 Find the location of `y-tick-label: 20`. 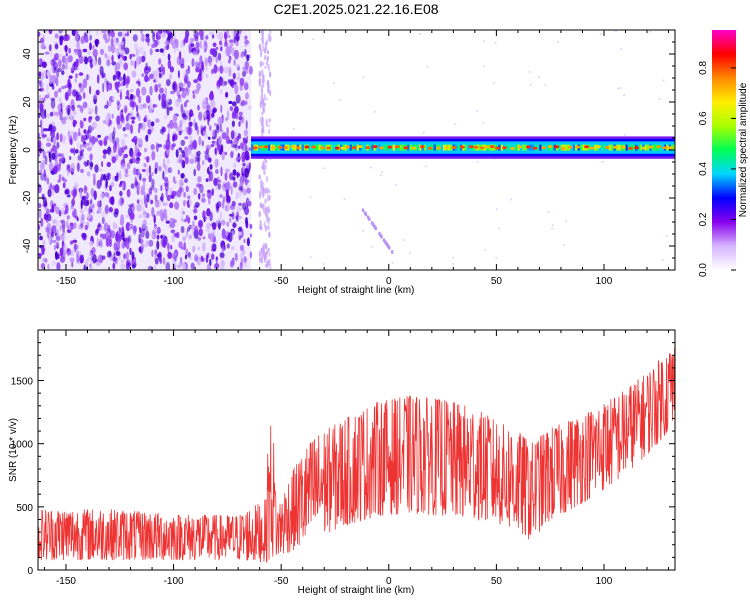

y-tick-label: 20 is located at coordinates (27, 102).